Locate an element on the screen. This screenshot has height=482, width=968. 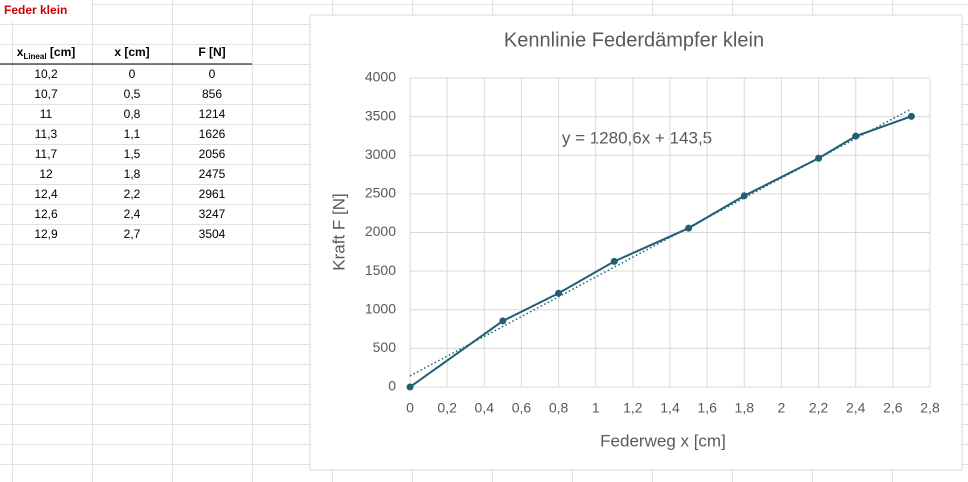
table-cell: 0,8 is located at coordinates (132, 114).